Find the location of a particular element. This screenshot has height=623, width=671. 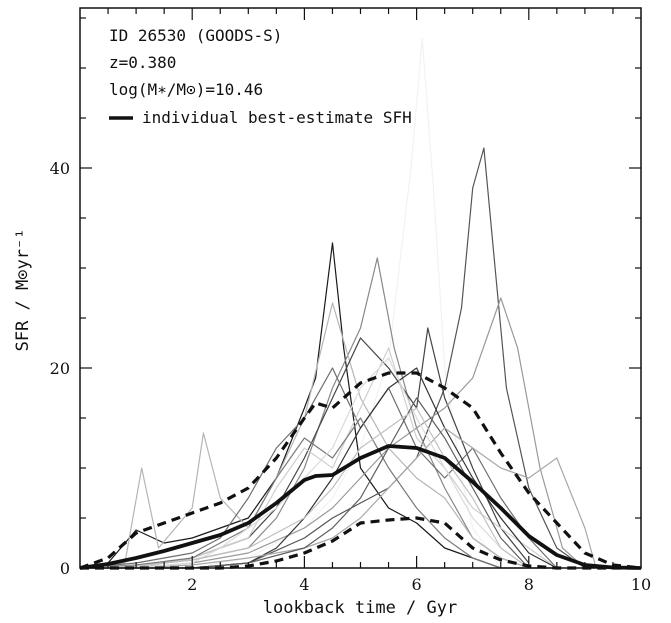

y-tick-label: 40 is located at coordinates (60, 168).